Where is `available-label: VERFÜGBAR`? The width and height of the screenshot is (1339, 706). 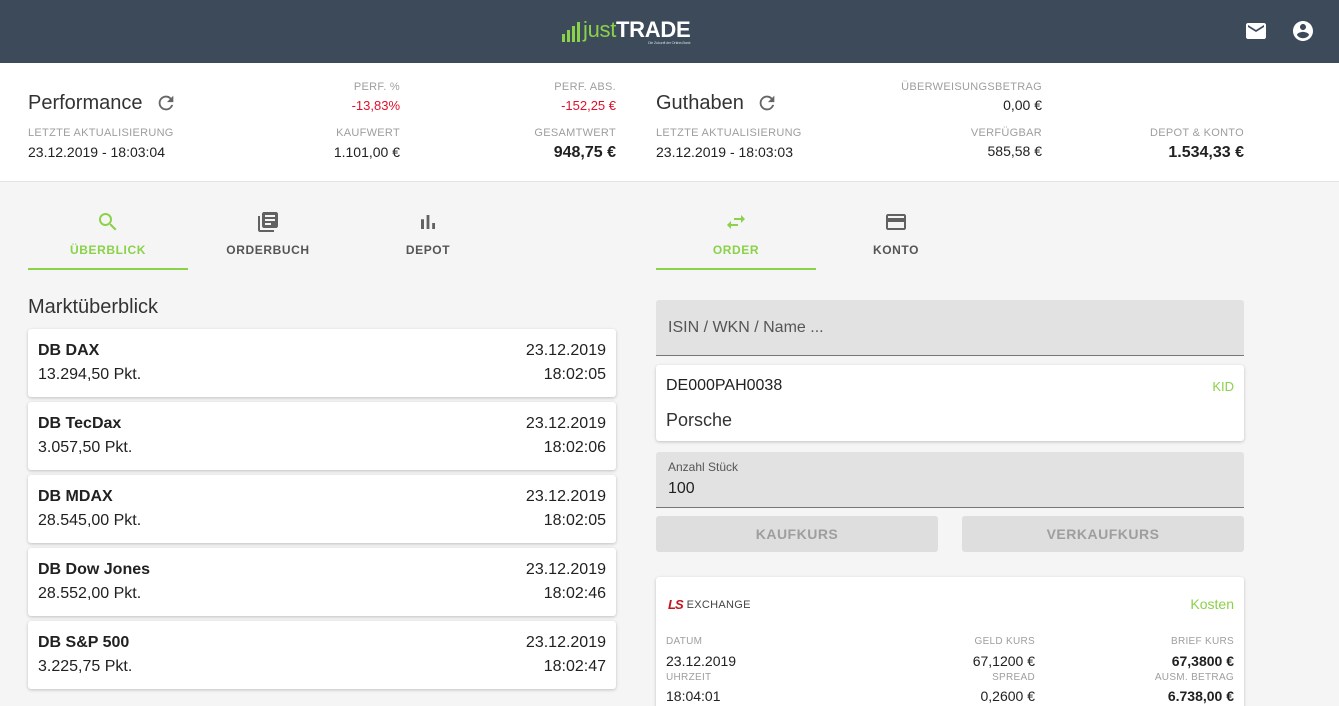 available-label: VERFÜGBAR is located at coordinates (1006, 133).